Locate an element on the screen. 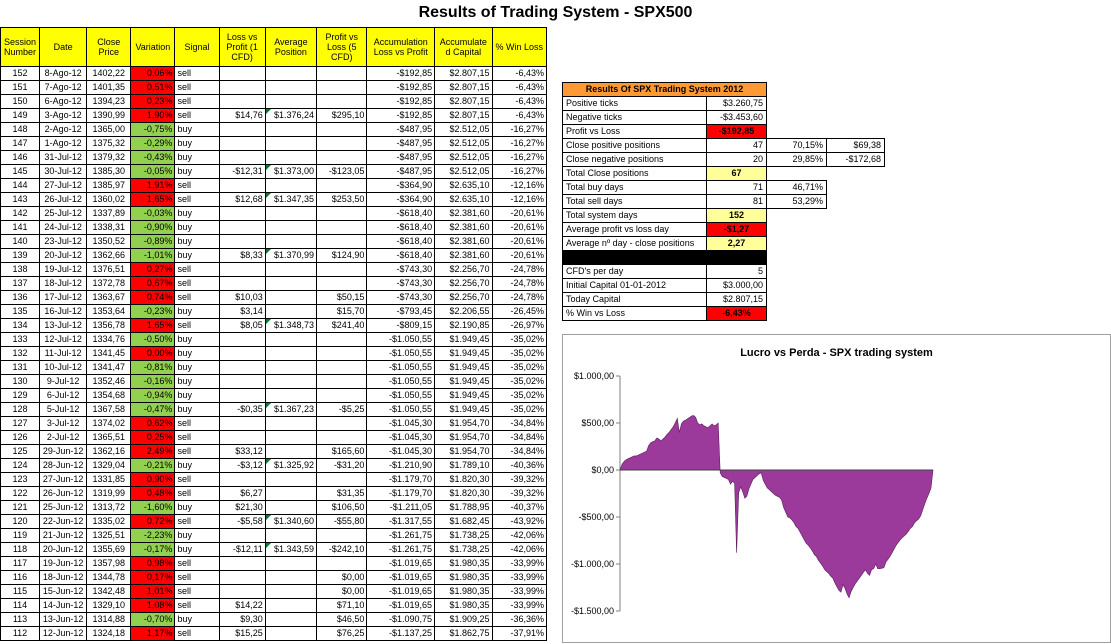 This screenshot has height=644, width=1111. cell-close-price: 1334,76 is located at coordinates (109, 339).